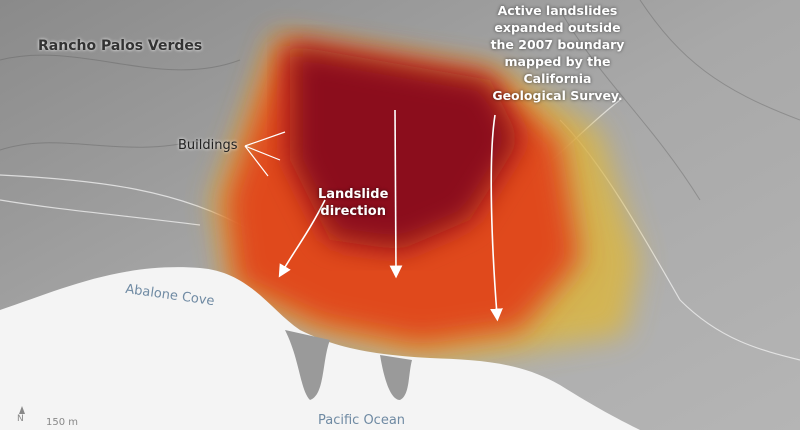  Describe the element at coordinates (362, 420) in the screenshot. I see `ocean-label: Pacific Ocean` at that location.